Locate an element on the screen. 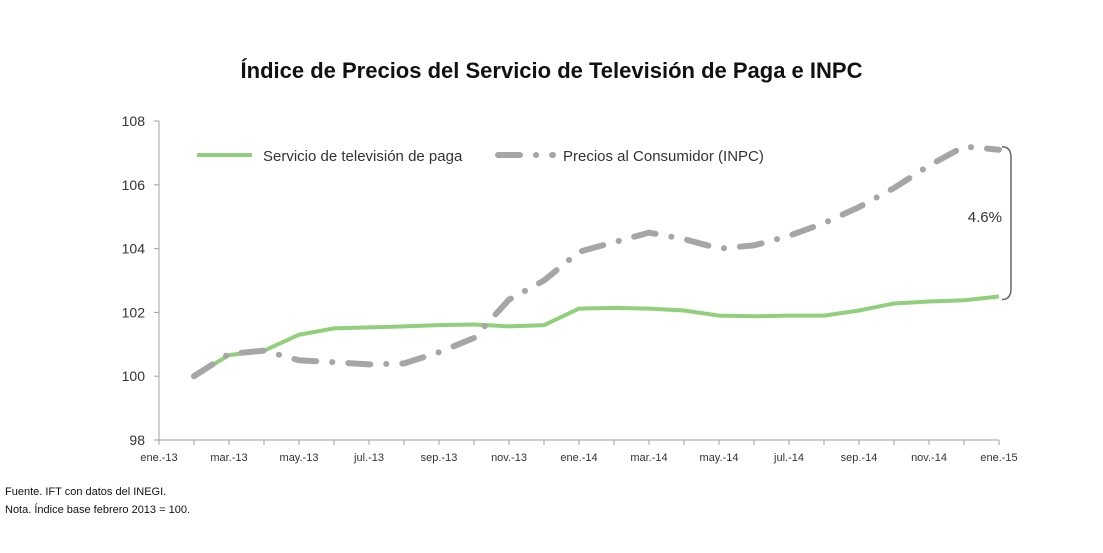  x-tick-label: jul.-14 is located at coordinates (788, 458).